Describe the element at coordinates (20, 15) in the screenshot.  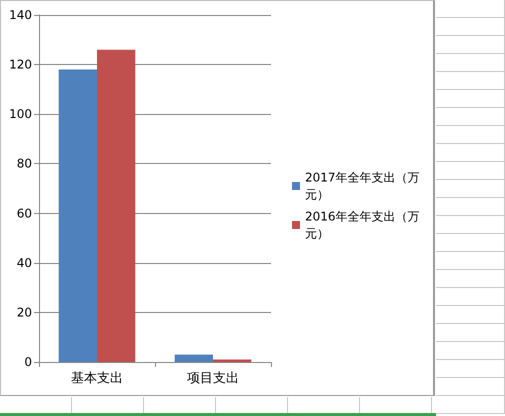
I see `y-tick-label: 140` at that location.